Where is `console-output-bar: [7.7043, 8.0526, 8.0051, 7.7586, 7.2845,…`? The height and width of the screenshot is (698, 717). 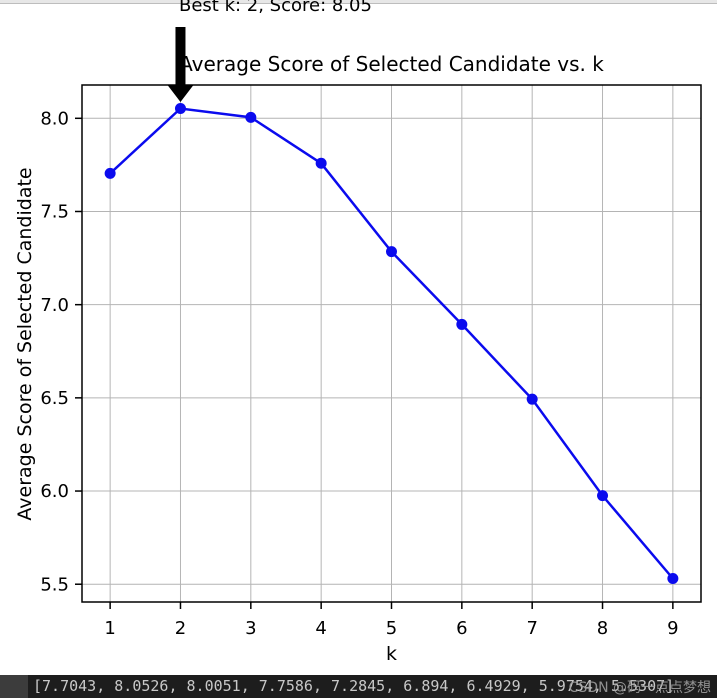
console-output-bar: [7.7043, 8.0526, 8.0051, 7.7586, 7.2845,… is located at coordinates (358, 686).